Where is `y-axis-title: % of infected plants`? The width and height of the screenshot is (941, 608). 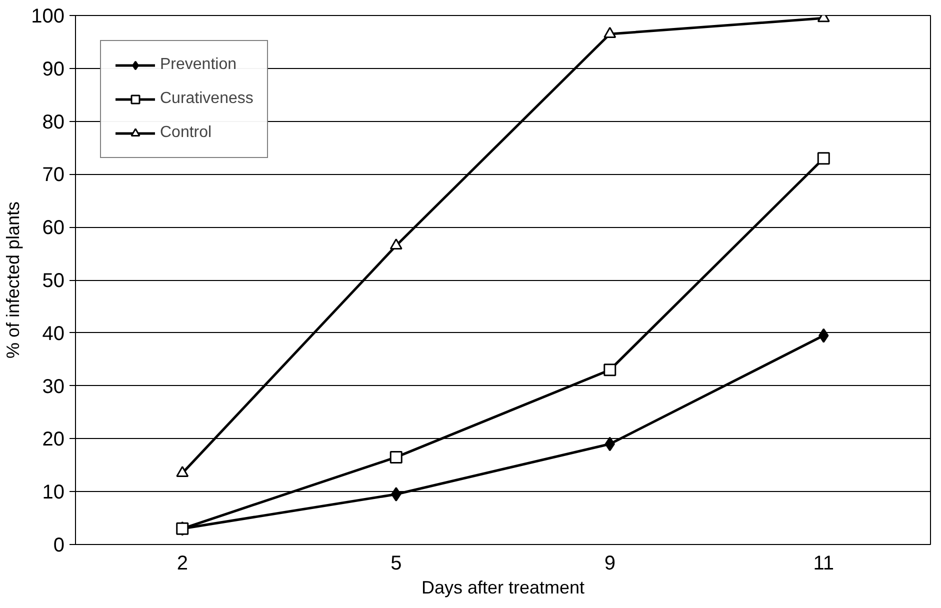
y-axis-title: % of infected plants is located at coordinates (13, 280).